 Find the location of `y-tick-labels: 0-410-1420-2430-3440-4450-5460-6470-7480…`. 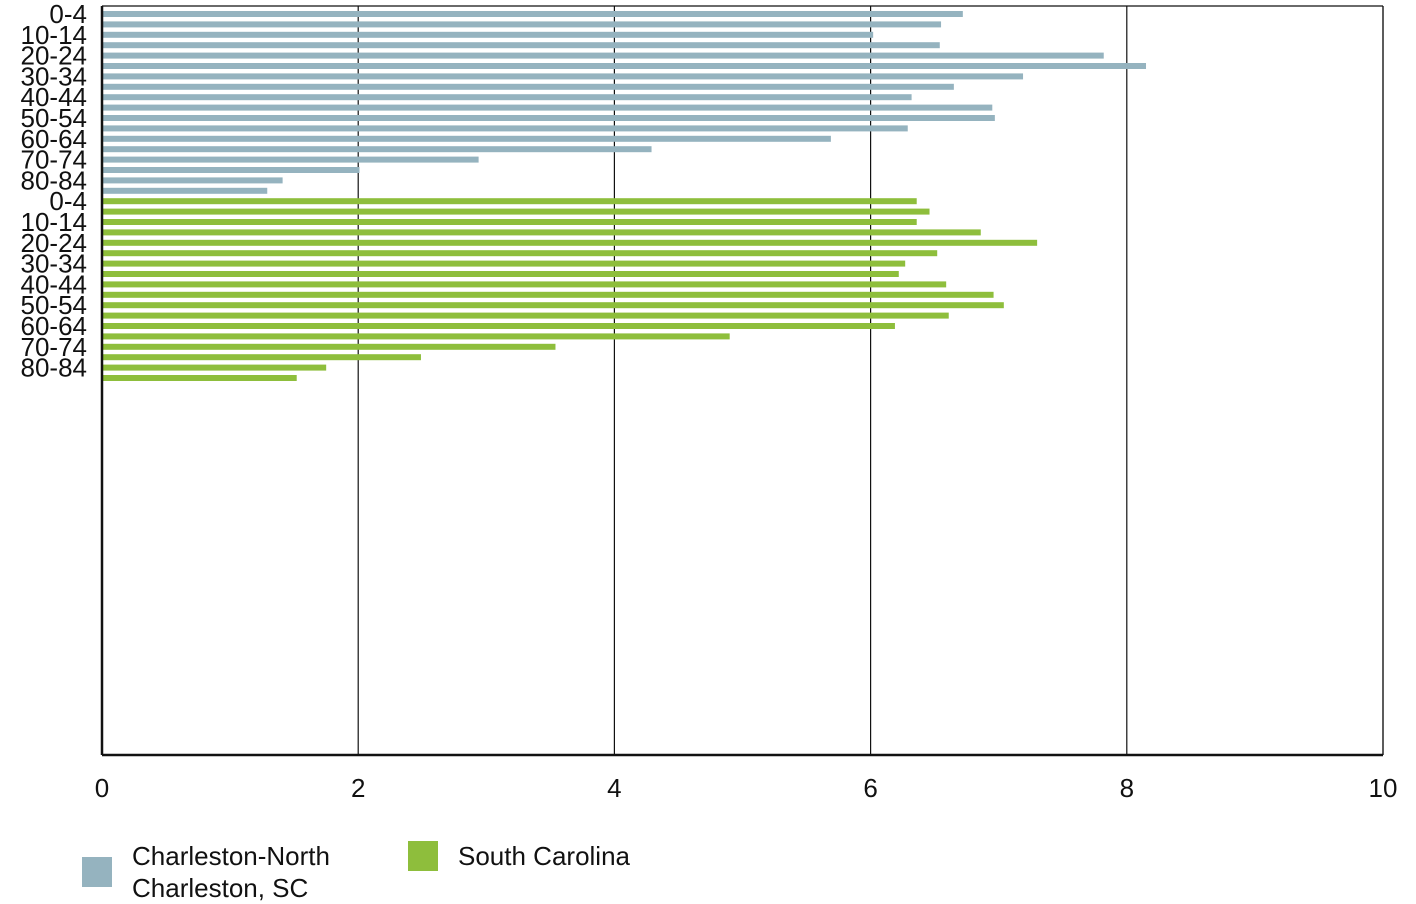

y-tick-labels: 0-410-1420-2430-3440-4450-5460-6470-7480… is located at coordinates (54, 191).